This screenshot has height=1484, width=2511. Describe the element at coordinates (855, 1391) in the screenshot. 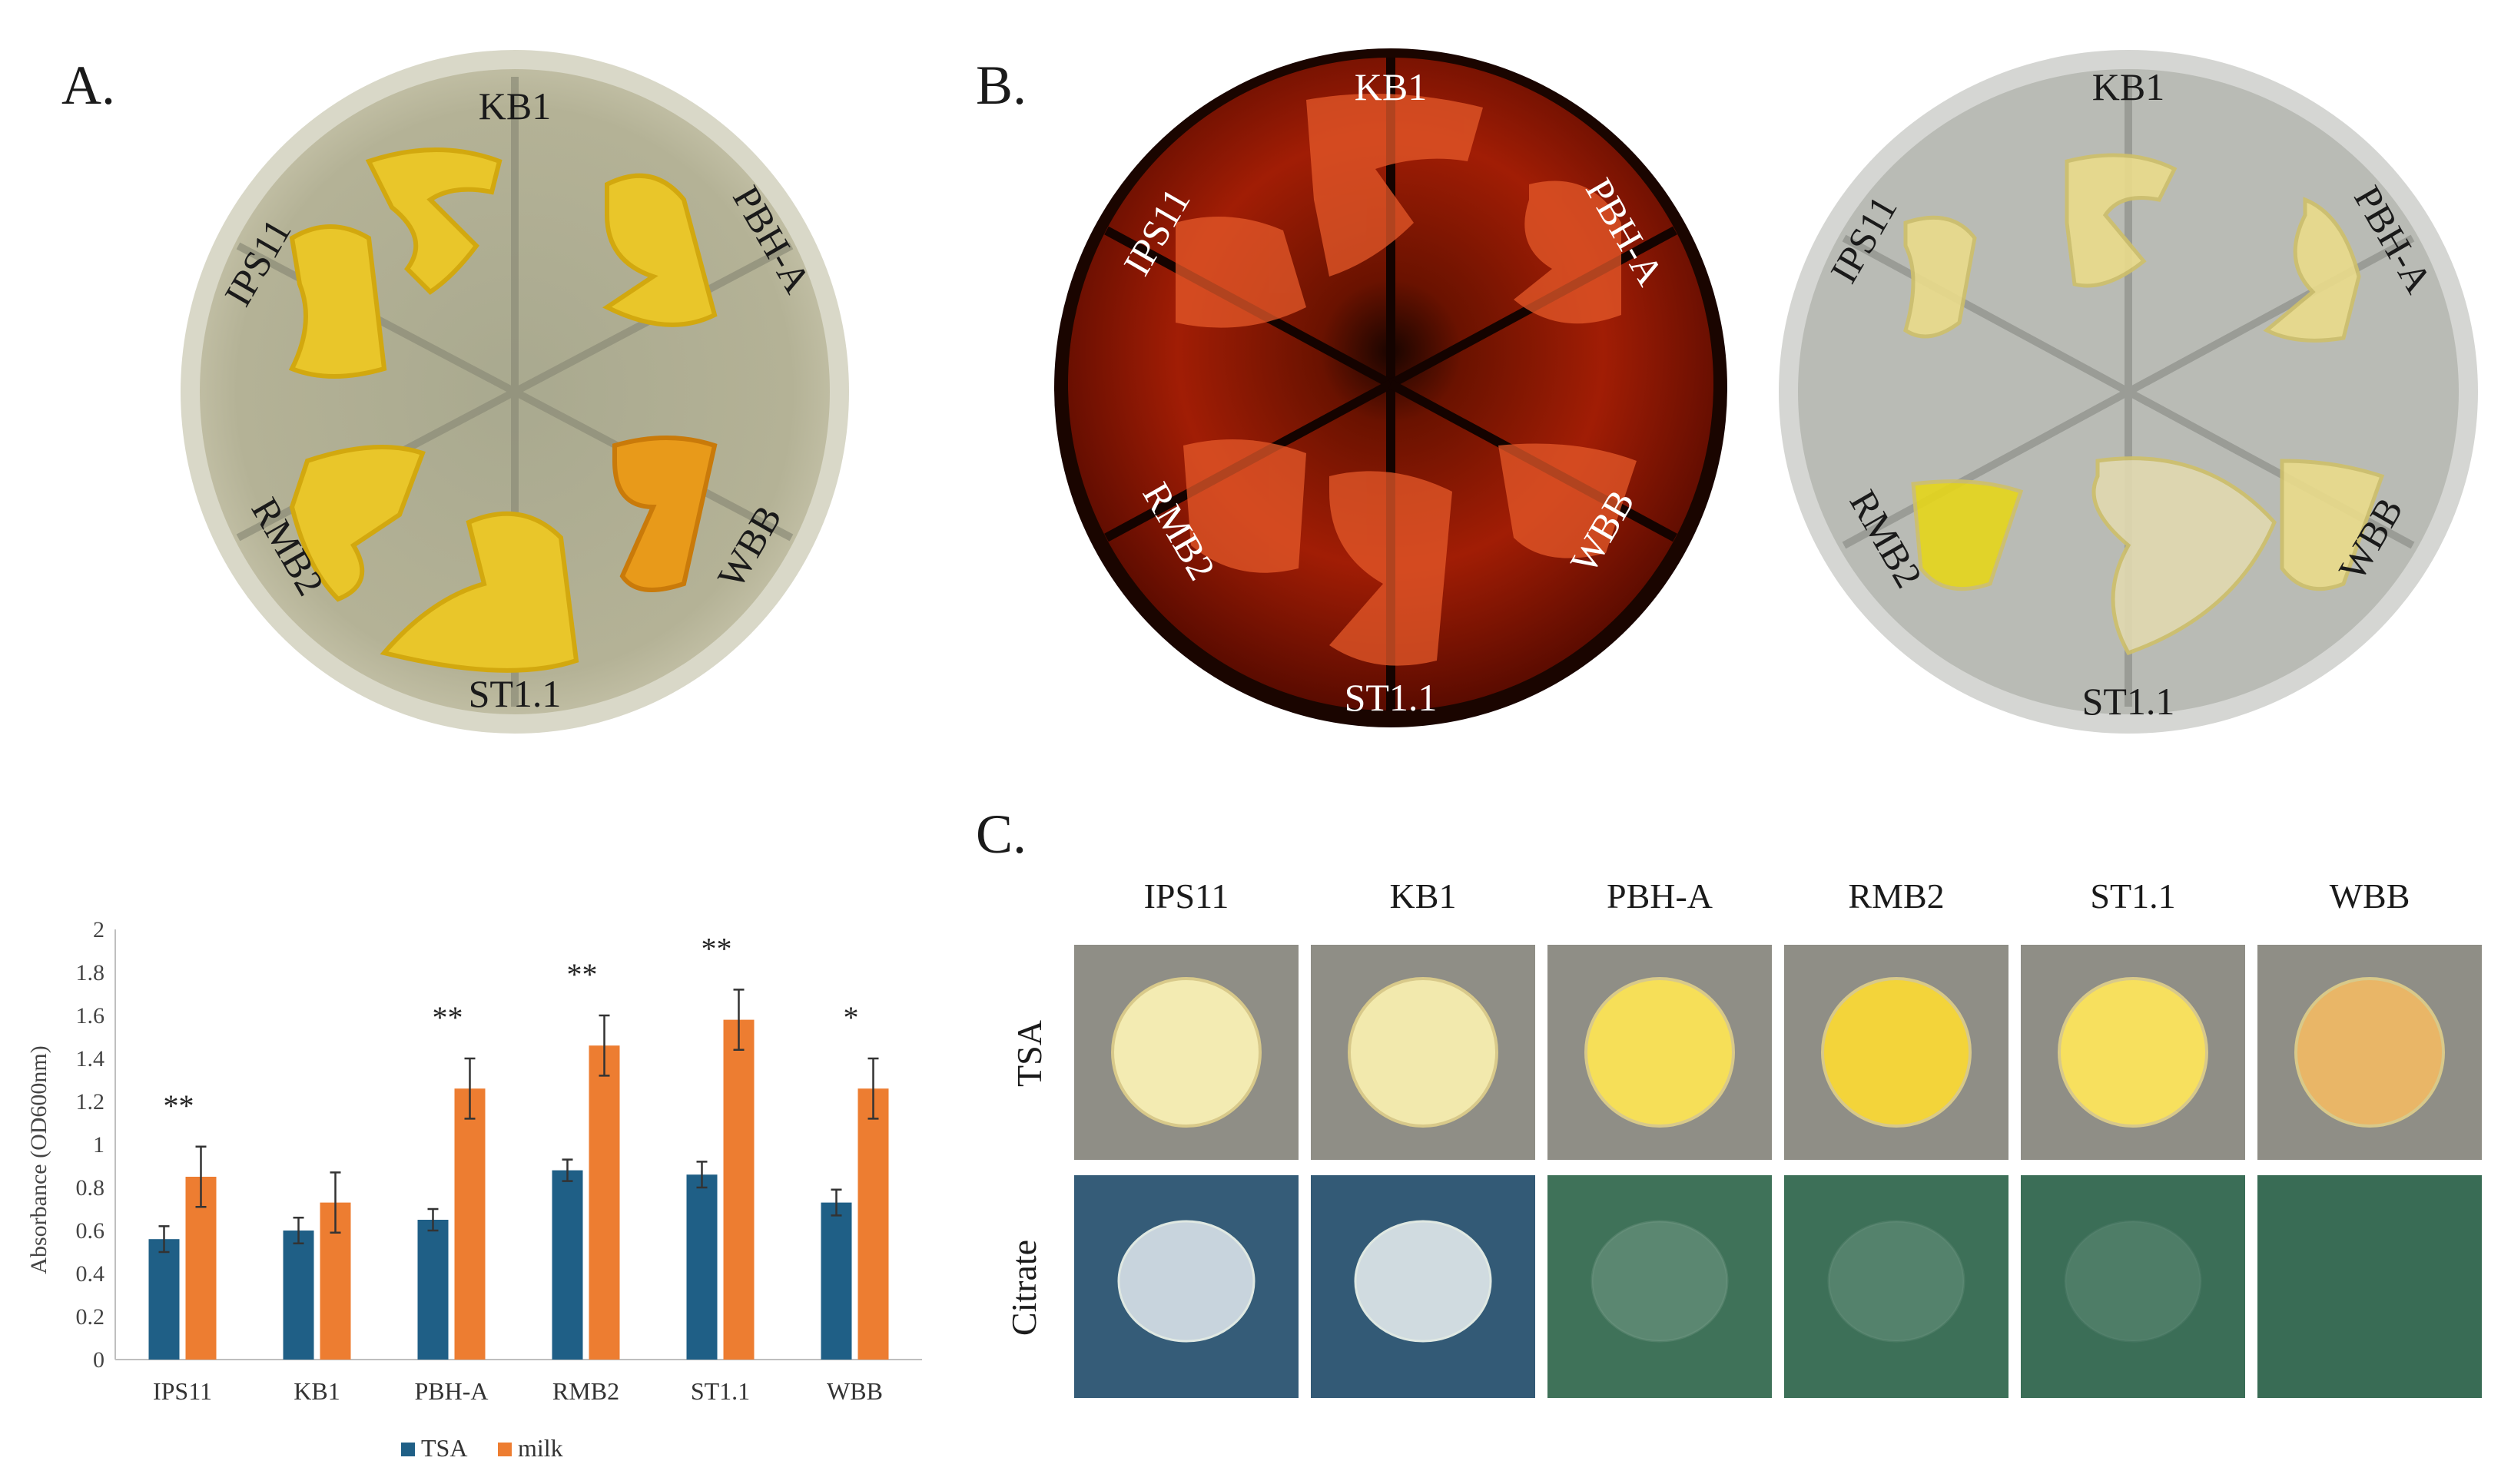

I see `x-tick-label: WBB` at that location.